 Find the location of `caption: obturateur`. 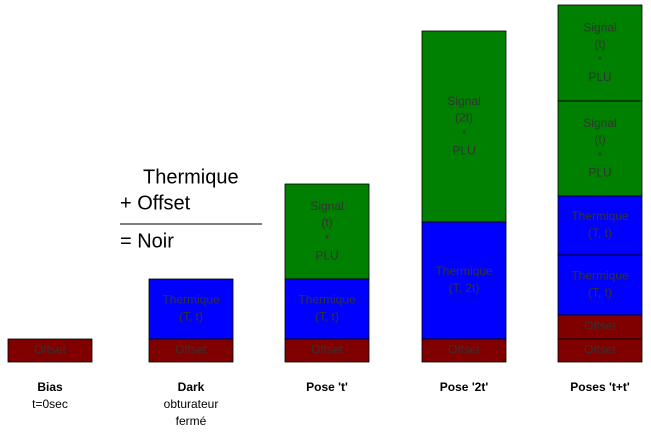

caption: obturateur is located at coordinates (191, 404).